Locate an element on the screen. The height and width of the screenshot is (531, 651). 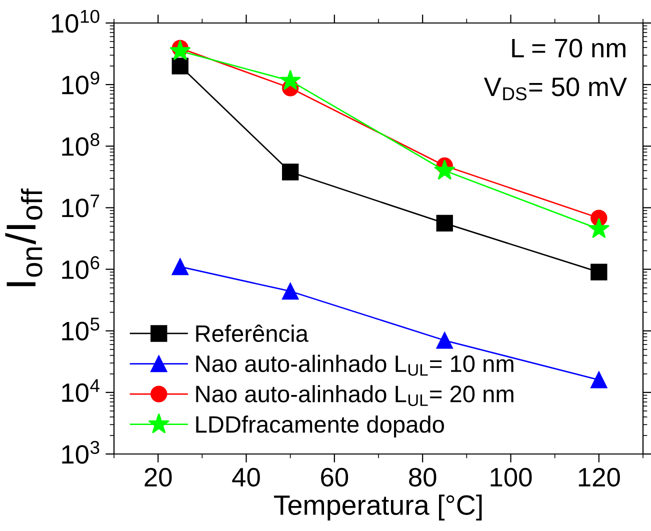
annotation: V$_{DS}$= 50 mV is located at coordinates (555, 89).